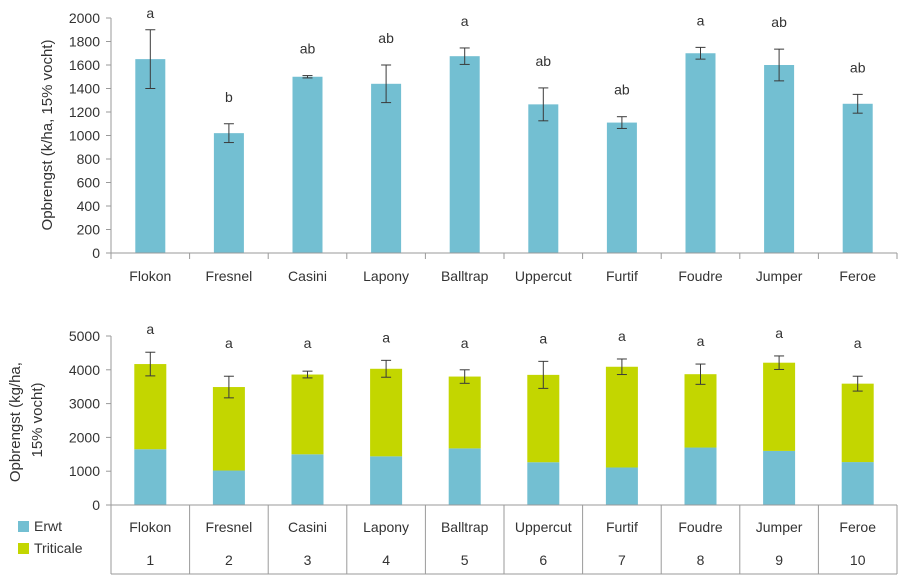 This screenshot has width=910, height=584. I want to click on top-significance-uppercut: ab, so click(544, 61).